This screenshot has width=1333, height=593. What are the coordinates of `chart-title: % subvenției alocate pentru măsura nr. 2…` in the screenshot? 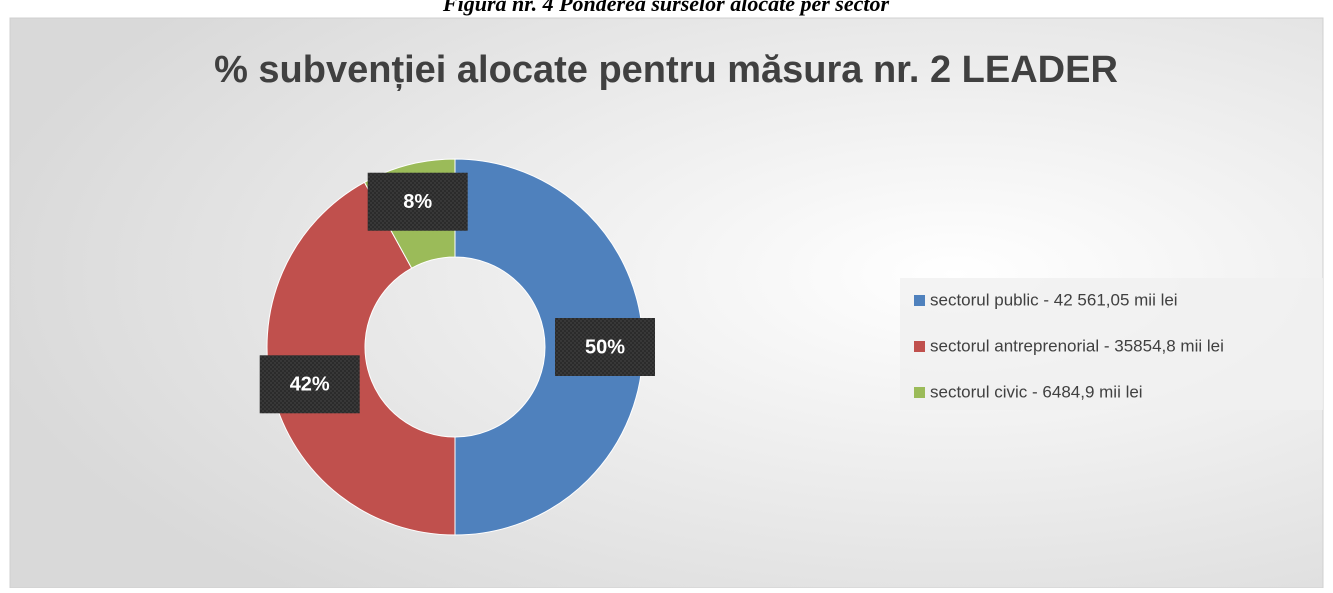 It's located at (666, 70).